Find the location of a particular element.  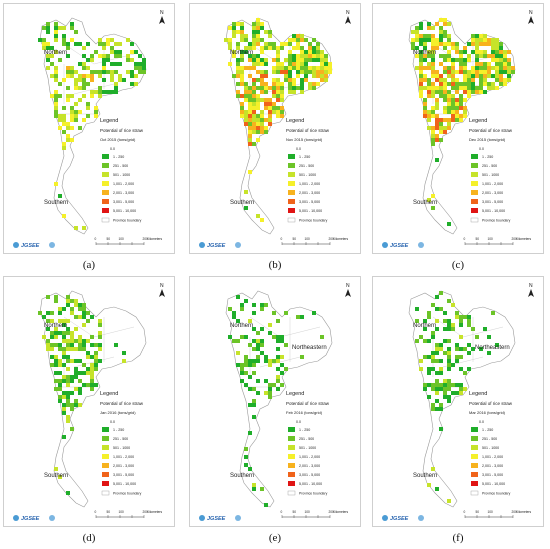

legend-class-label: 5,001 - 10,000 is located at coordinates (310, 484).